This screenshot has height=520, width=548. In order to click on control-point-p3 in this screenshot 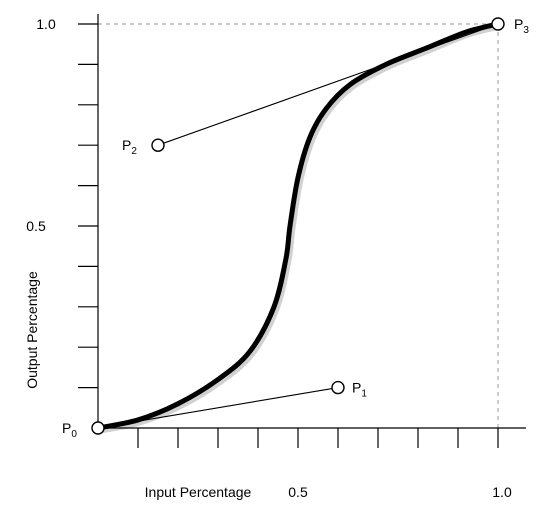, I will do `click(498, 24)`.